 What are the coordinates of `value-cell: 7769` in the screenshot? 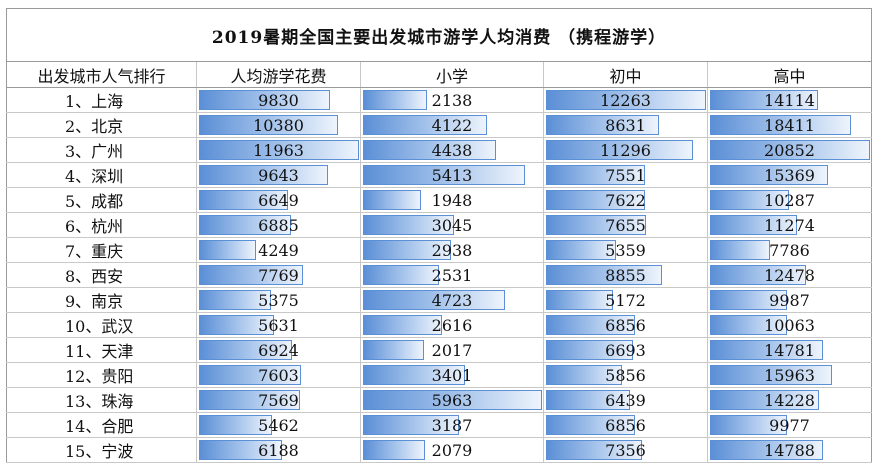 It's located at (279, 275).